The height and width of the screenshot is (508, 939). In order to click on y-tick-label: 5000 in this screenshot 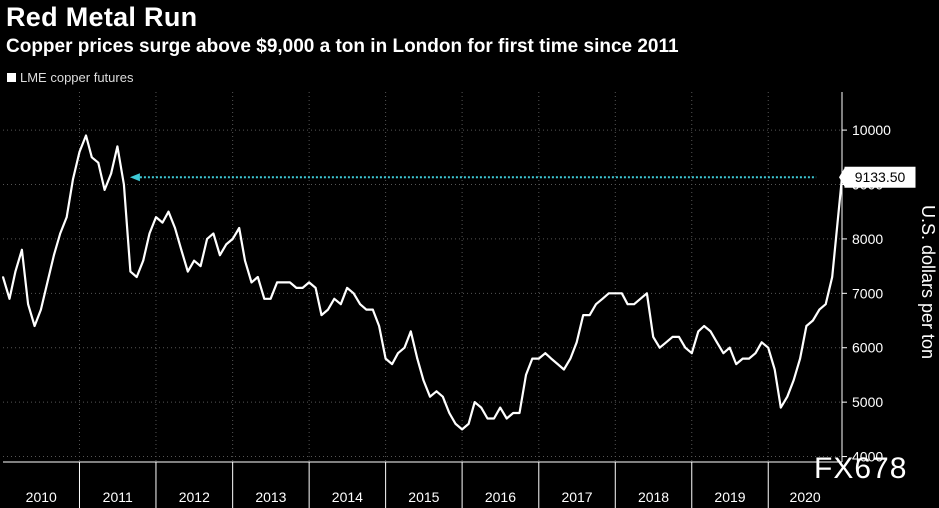, I will do `click(867, 402)`.